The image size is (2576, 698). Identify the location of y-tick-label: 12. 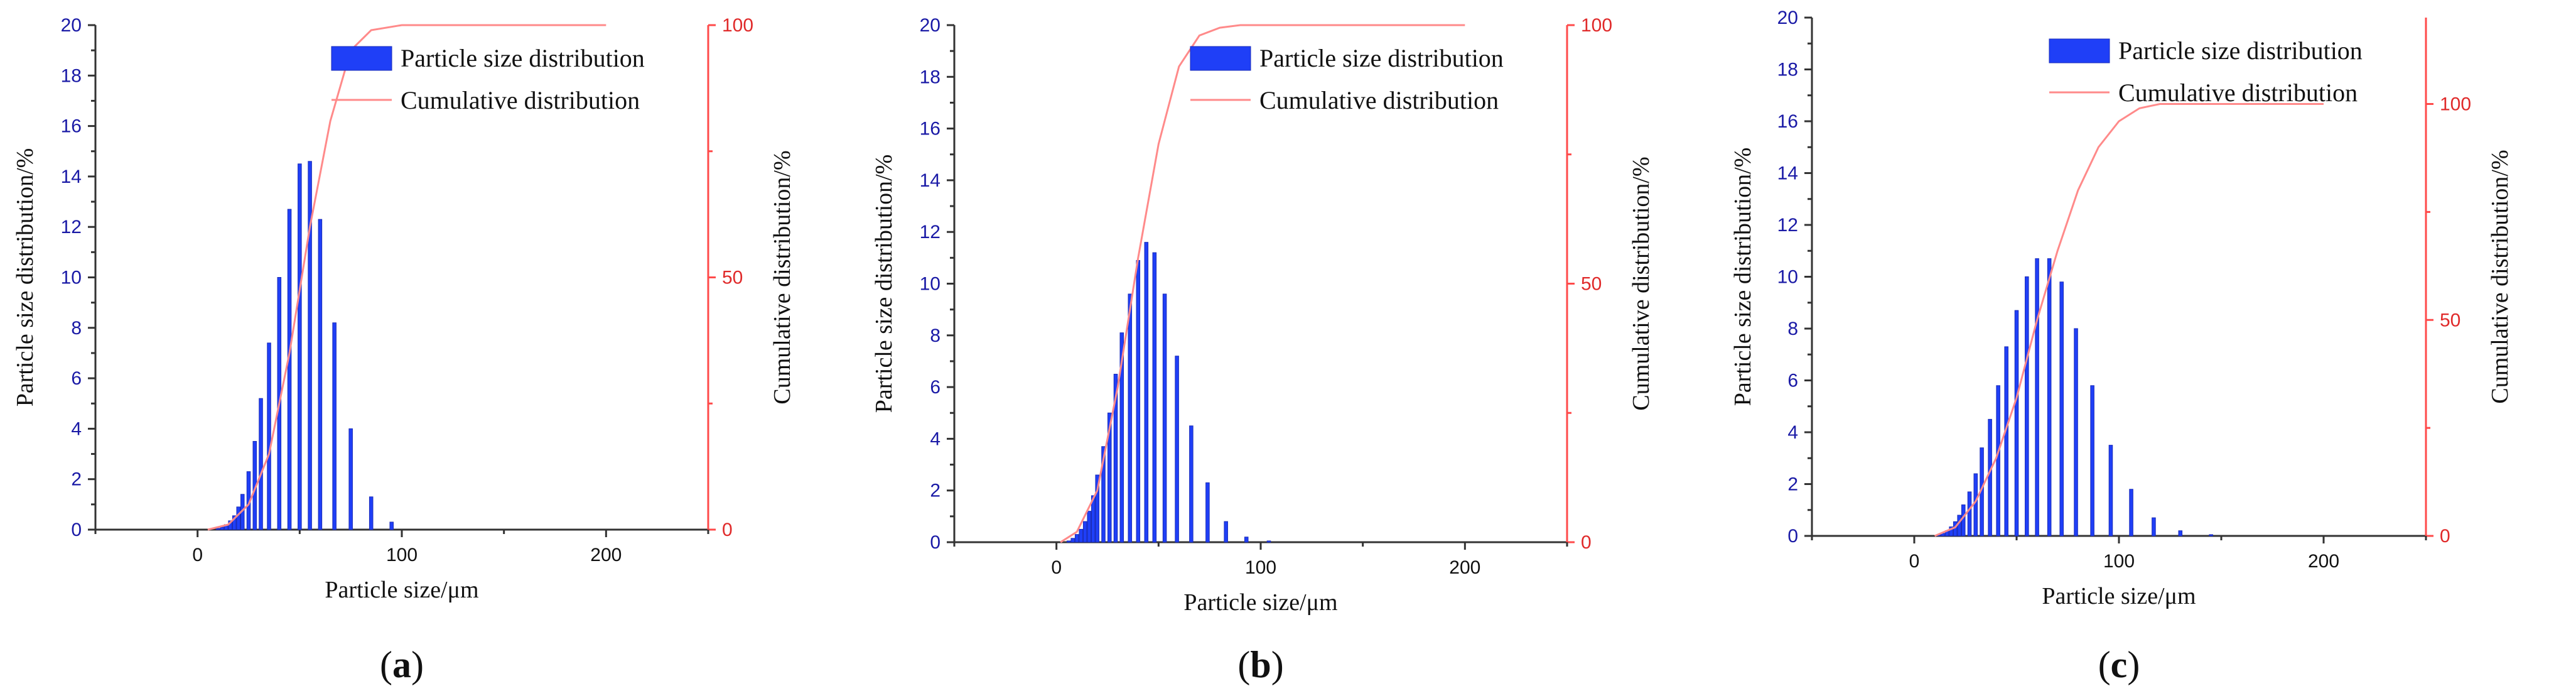
(71, 227).